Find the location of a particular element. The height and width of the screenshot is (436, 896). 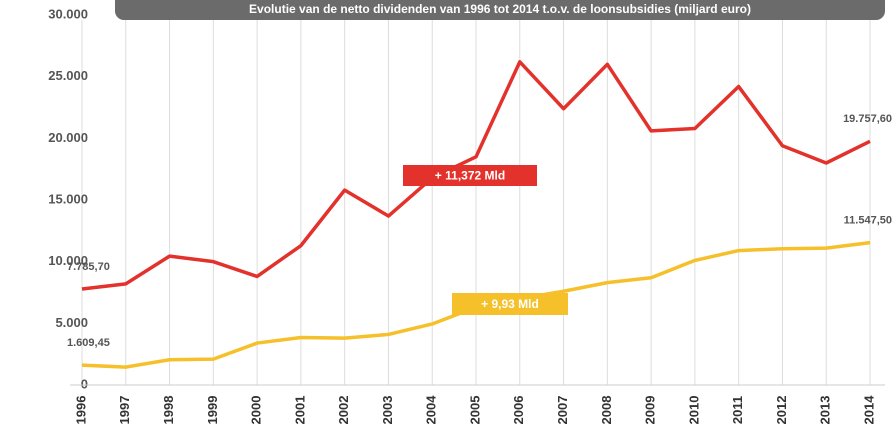

x-tick-label: 2006 is located at coordinates (518, 410).